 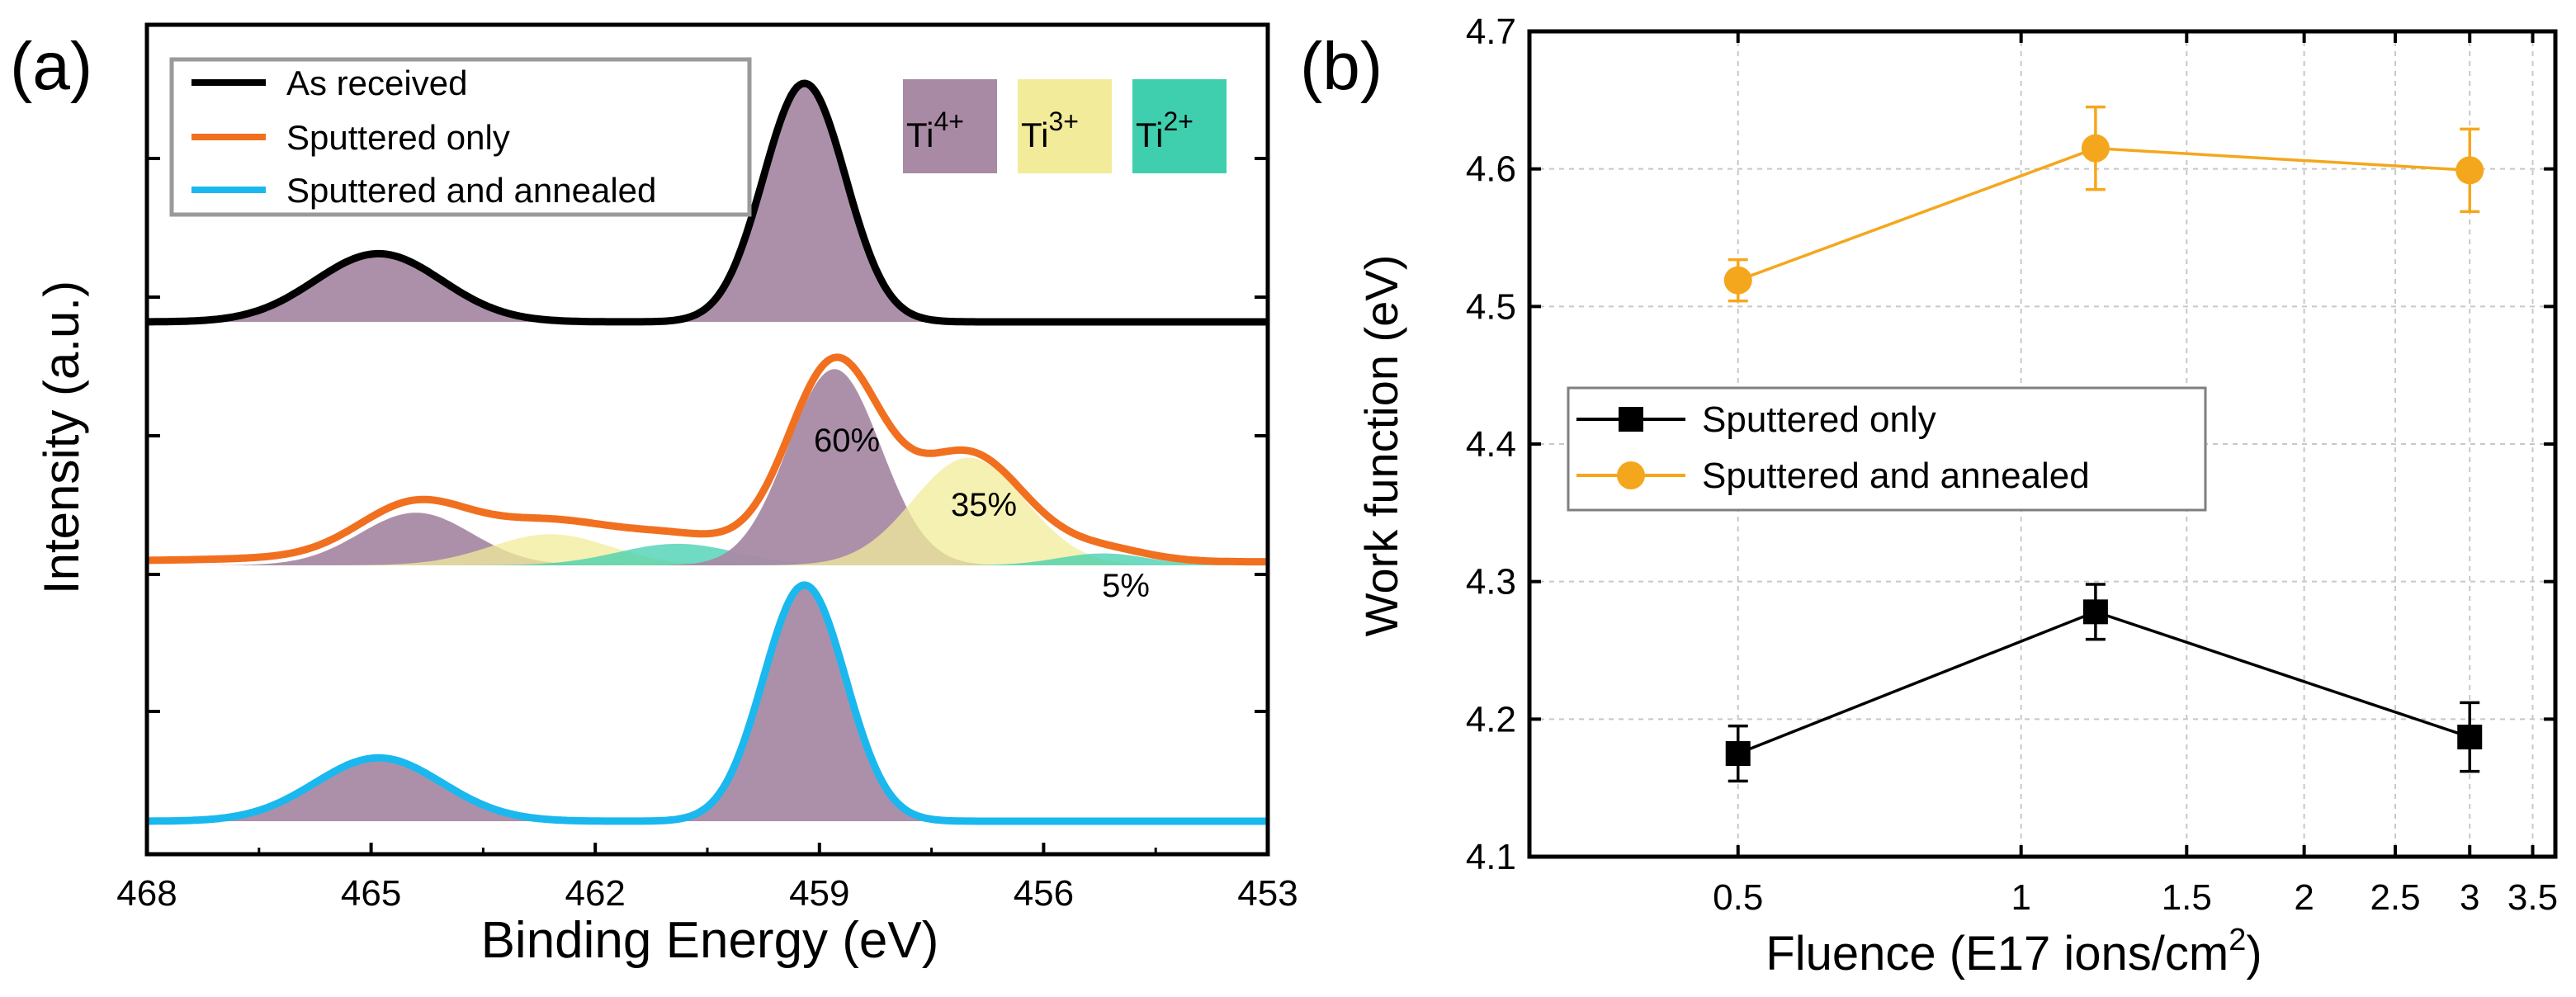 I want to click on spectrum-sputtered-and-annealed, so click(x=707, y=703).